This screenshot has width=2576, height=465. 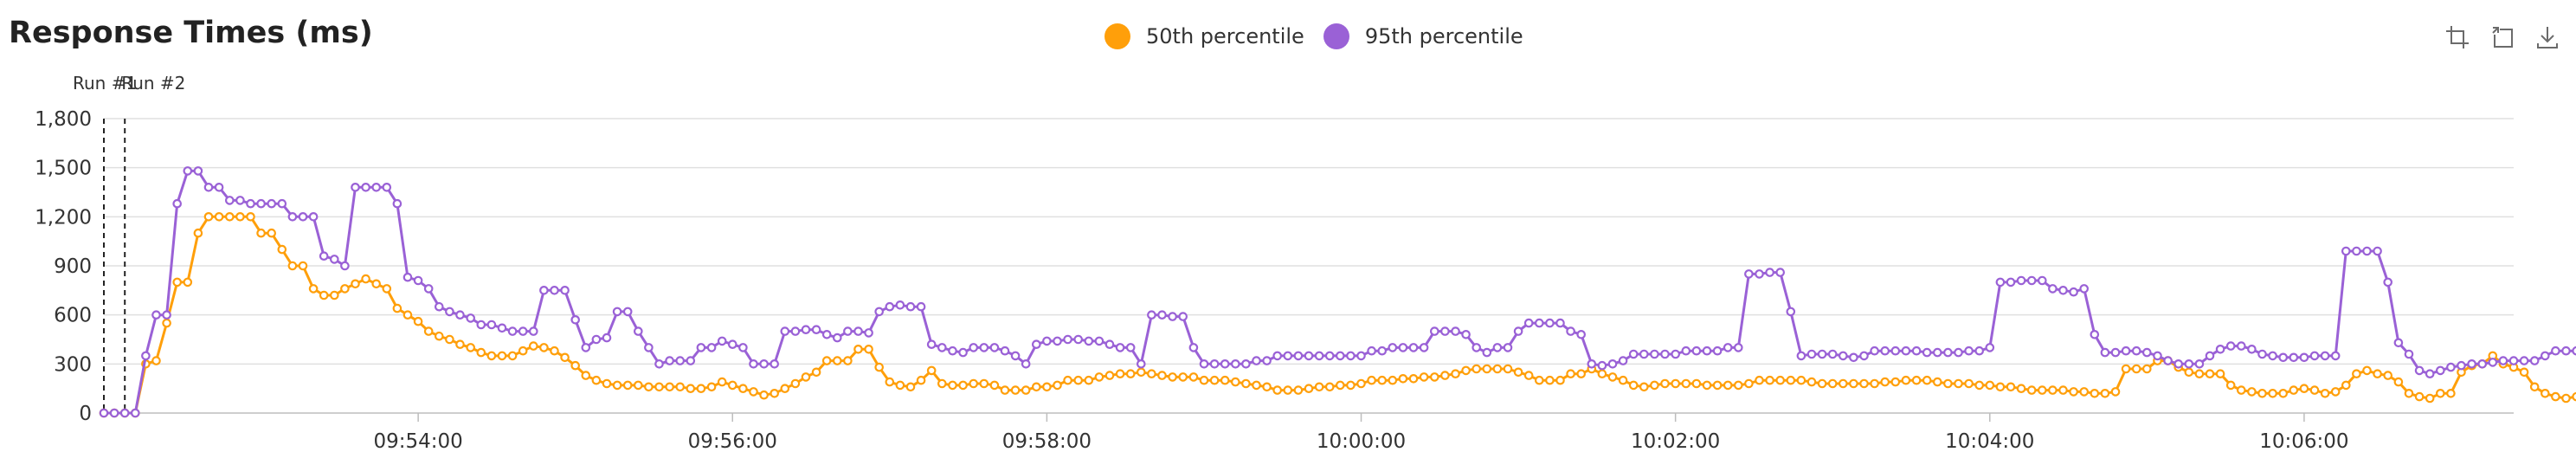 What do you see at coordinates (417, 441) in the screenshot?
I see `x-tick-label: 09:54:00` at bounding box center [417, 441].